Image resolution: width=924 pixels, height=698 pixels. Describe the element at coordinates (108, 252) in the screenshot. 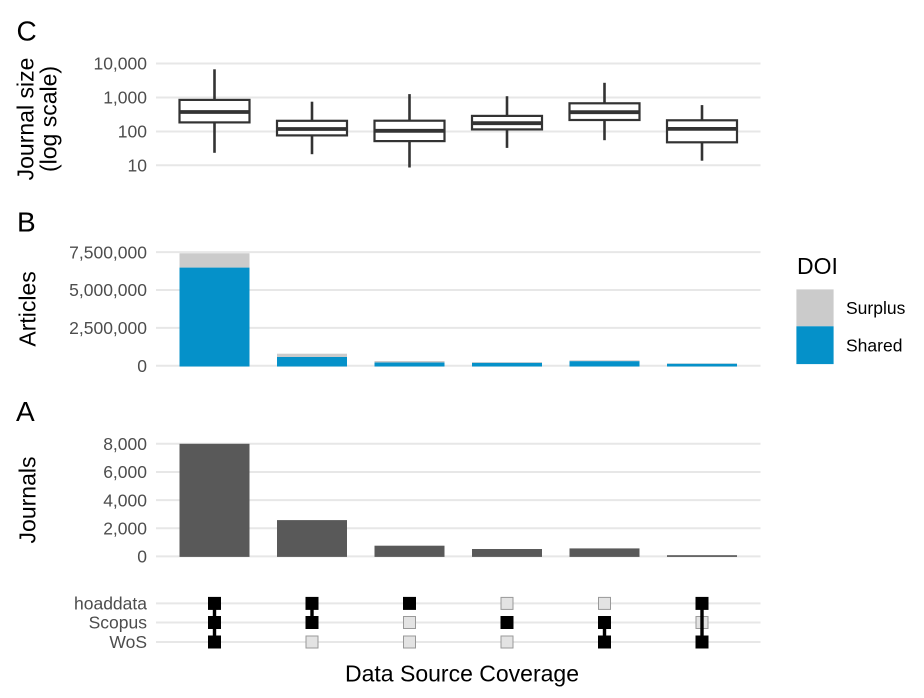

I see `svg-text: 7,500,000` at that location.